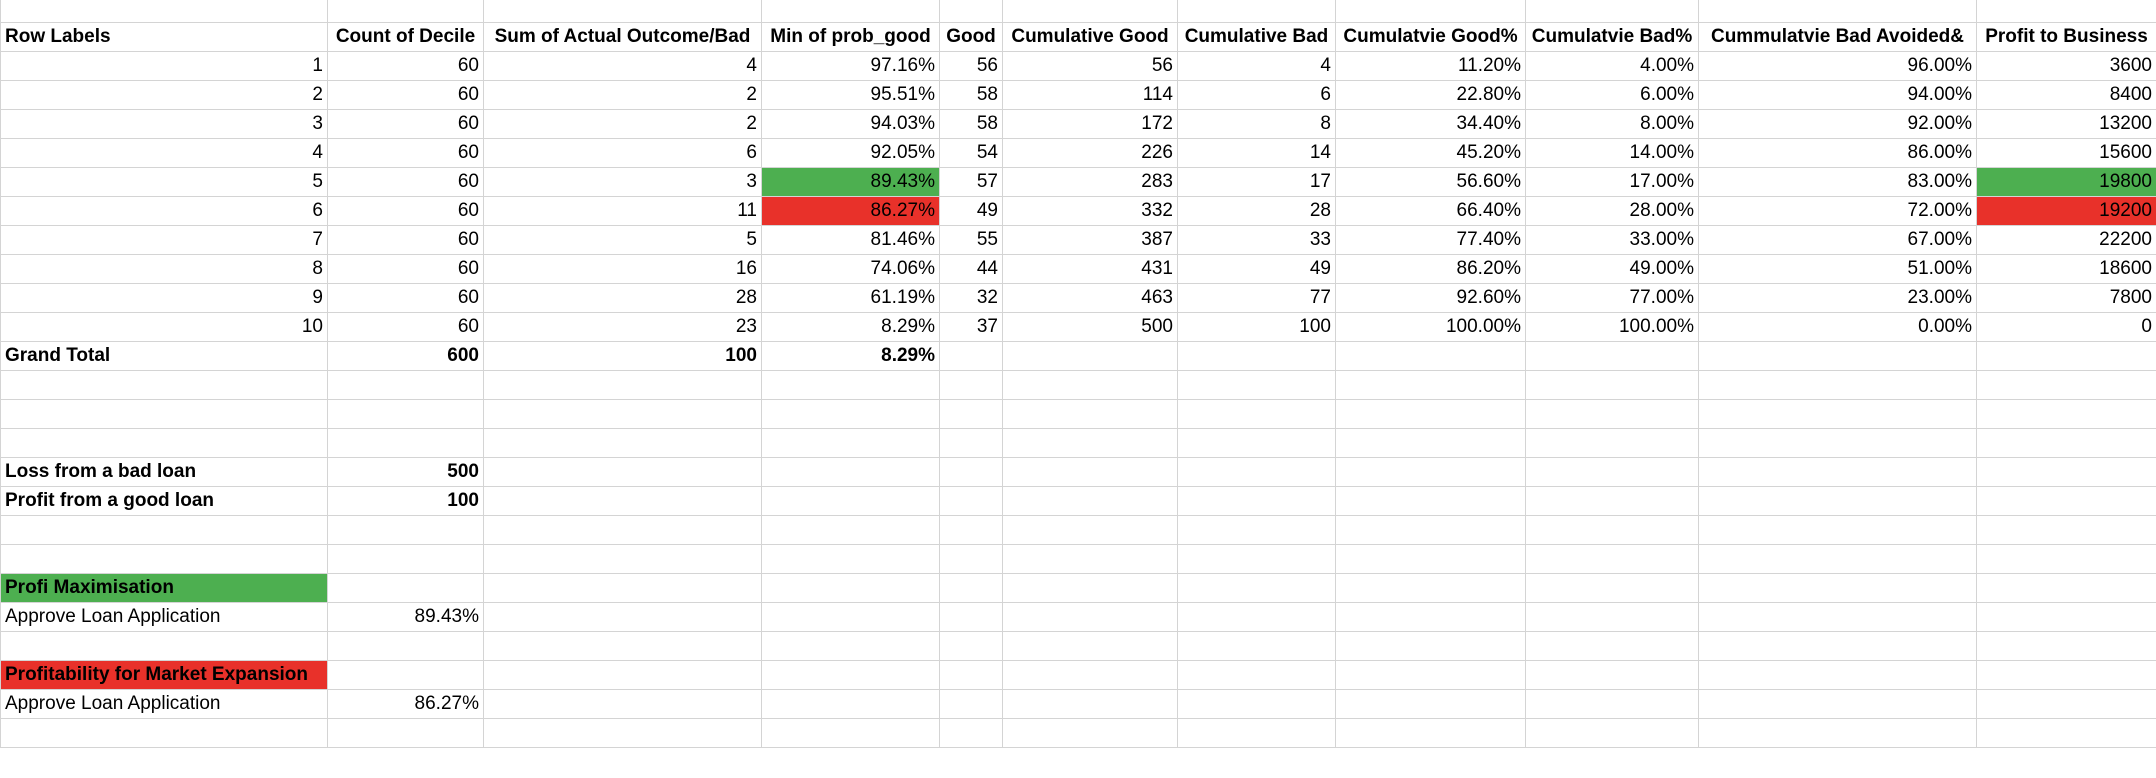 Image resolution: width=2156 pixels, height=778 pixels. What do you see at coordinates (850, 65) in the screenshot?
I see `data-cell: 97.16%` at bounding box center [850, 65].